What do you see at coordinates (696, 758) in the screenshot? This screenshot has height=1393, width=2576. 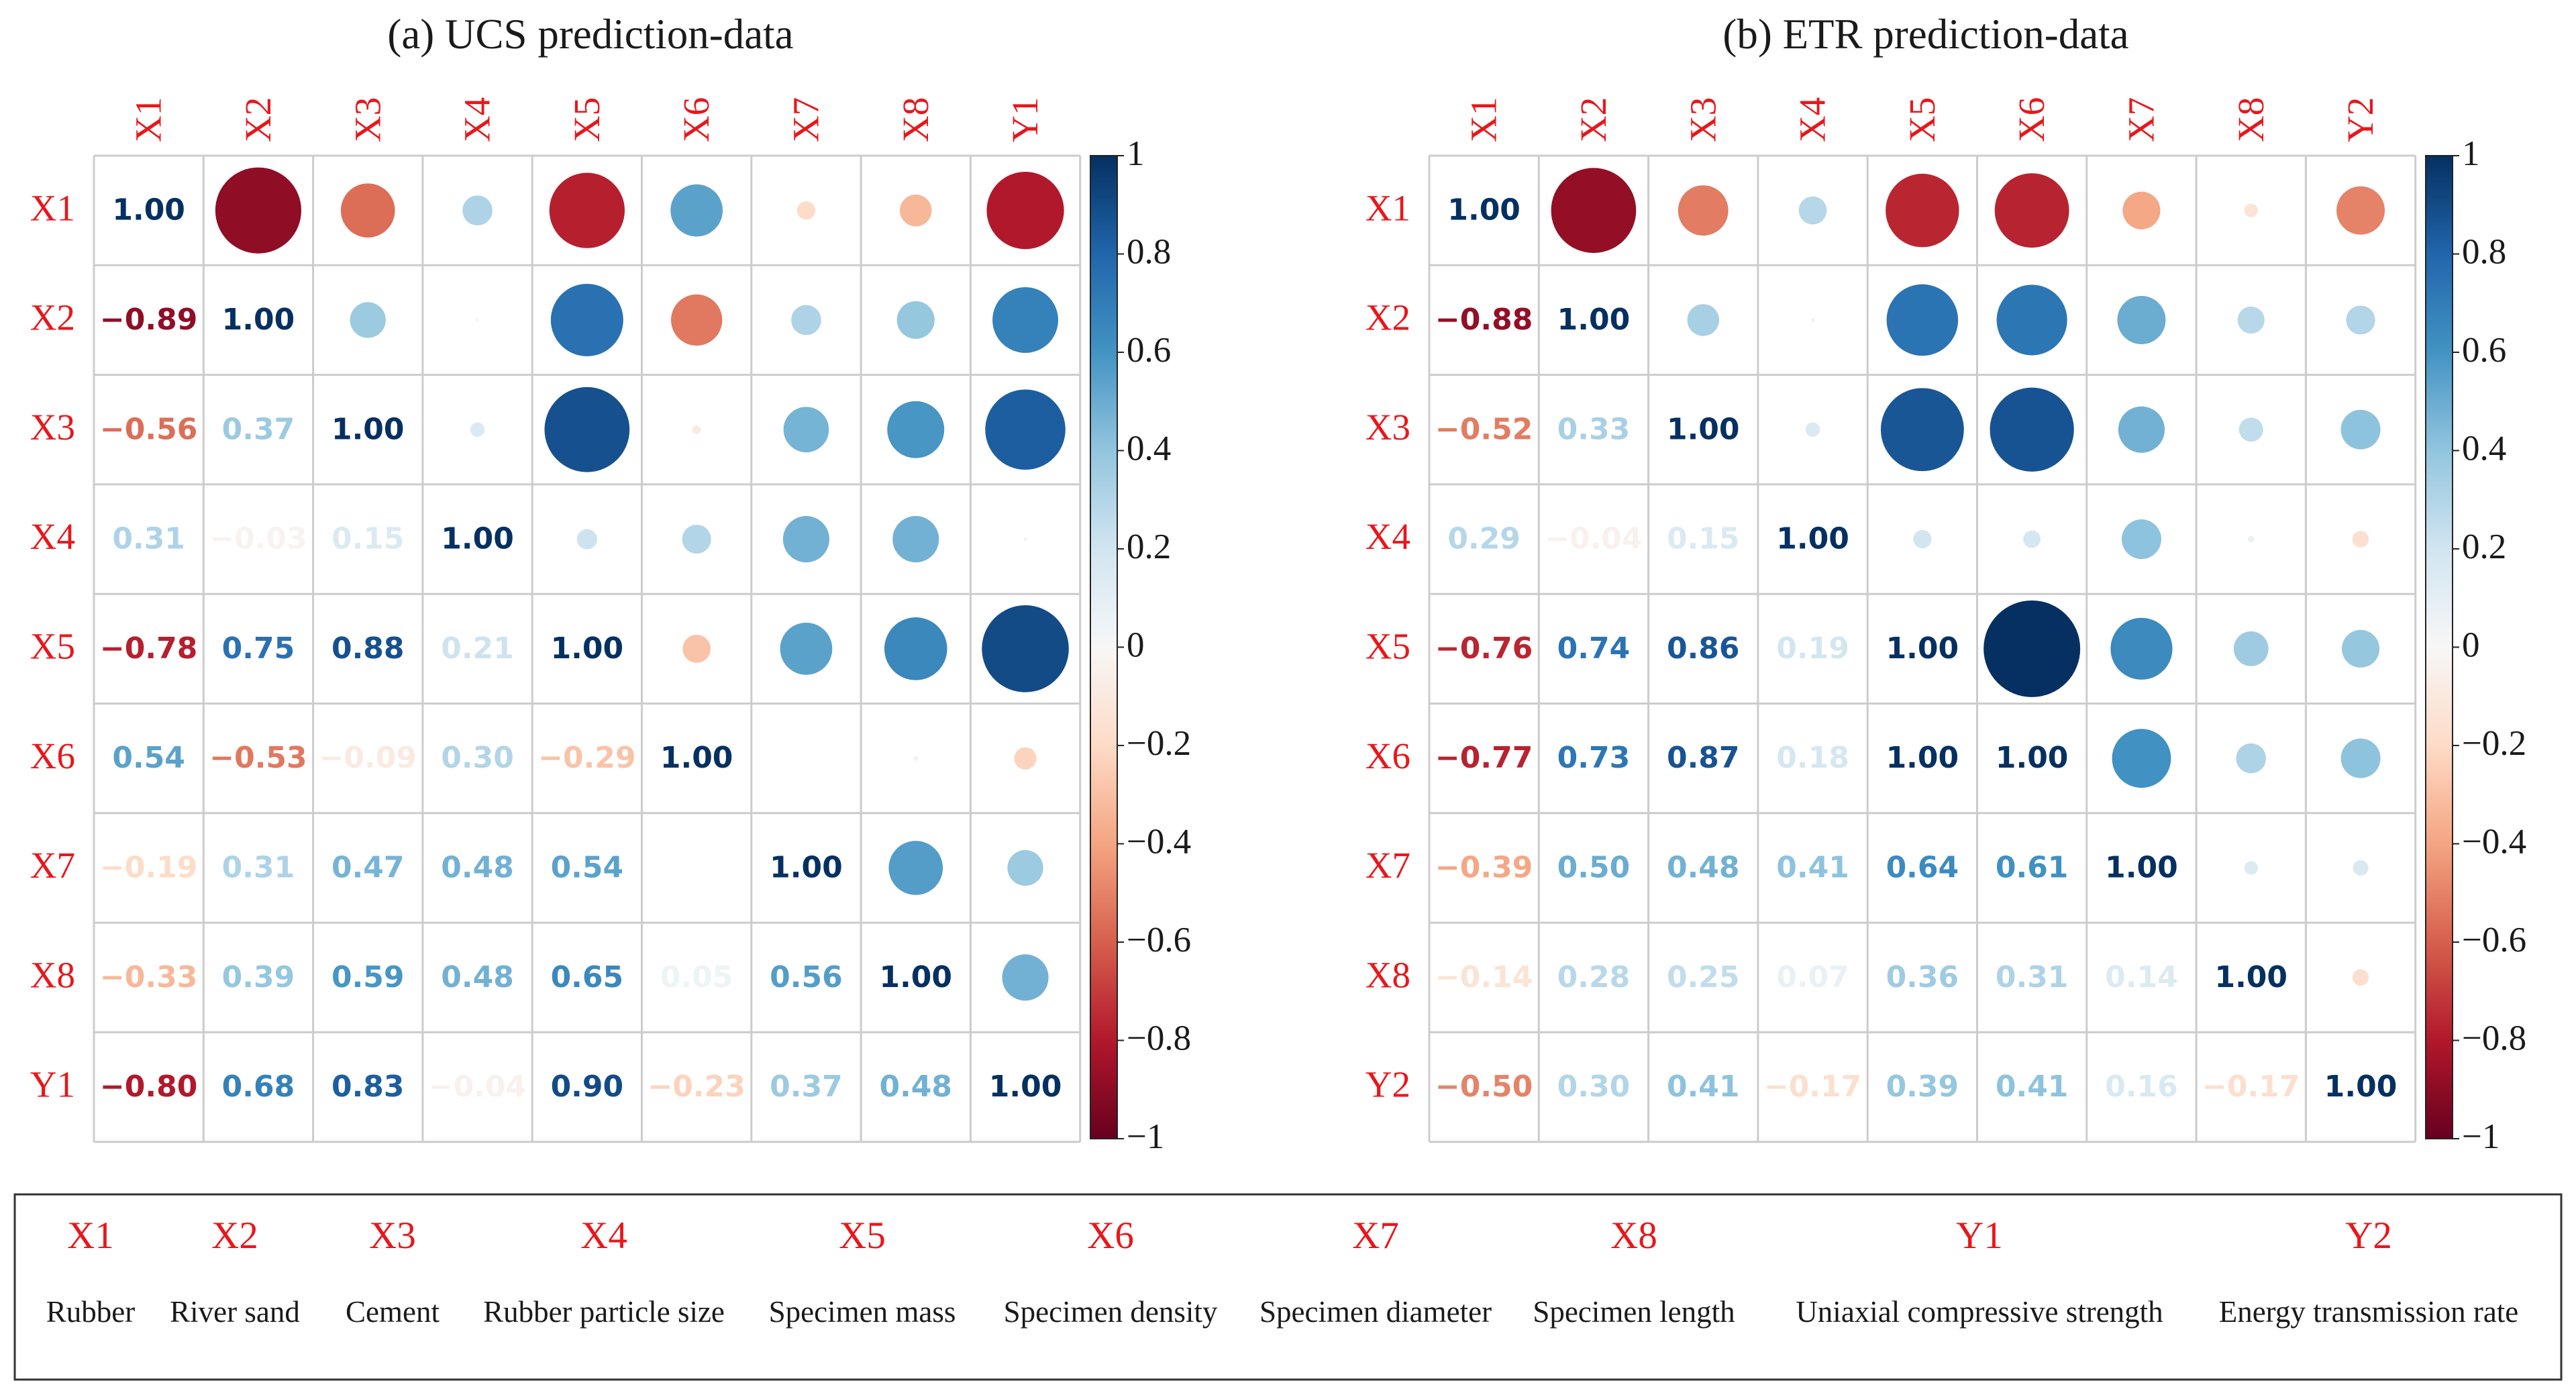 I see `corr-value-6-6: 1.00` at bounding box center [696, 758].